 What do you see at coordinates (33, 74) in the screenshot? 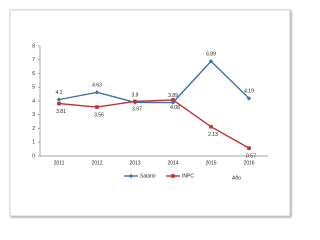
I see `y-tick-label: 6` at bounding box center [33, 74].